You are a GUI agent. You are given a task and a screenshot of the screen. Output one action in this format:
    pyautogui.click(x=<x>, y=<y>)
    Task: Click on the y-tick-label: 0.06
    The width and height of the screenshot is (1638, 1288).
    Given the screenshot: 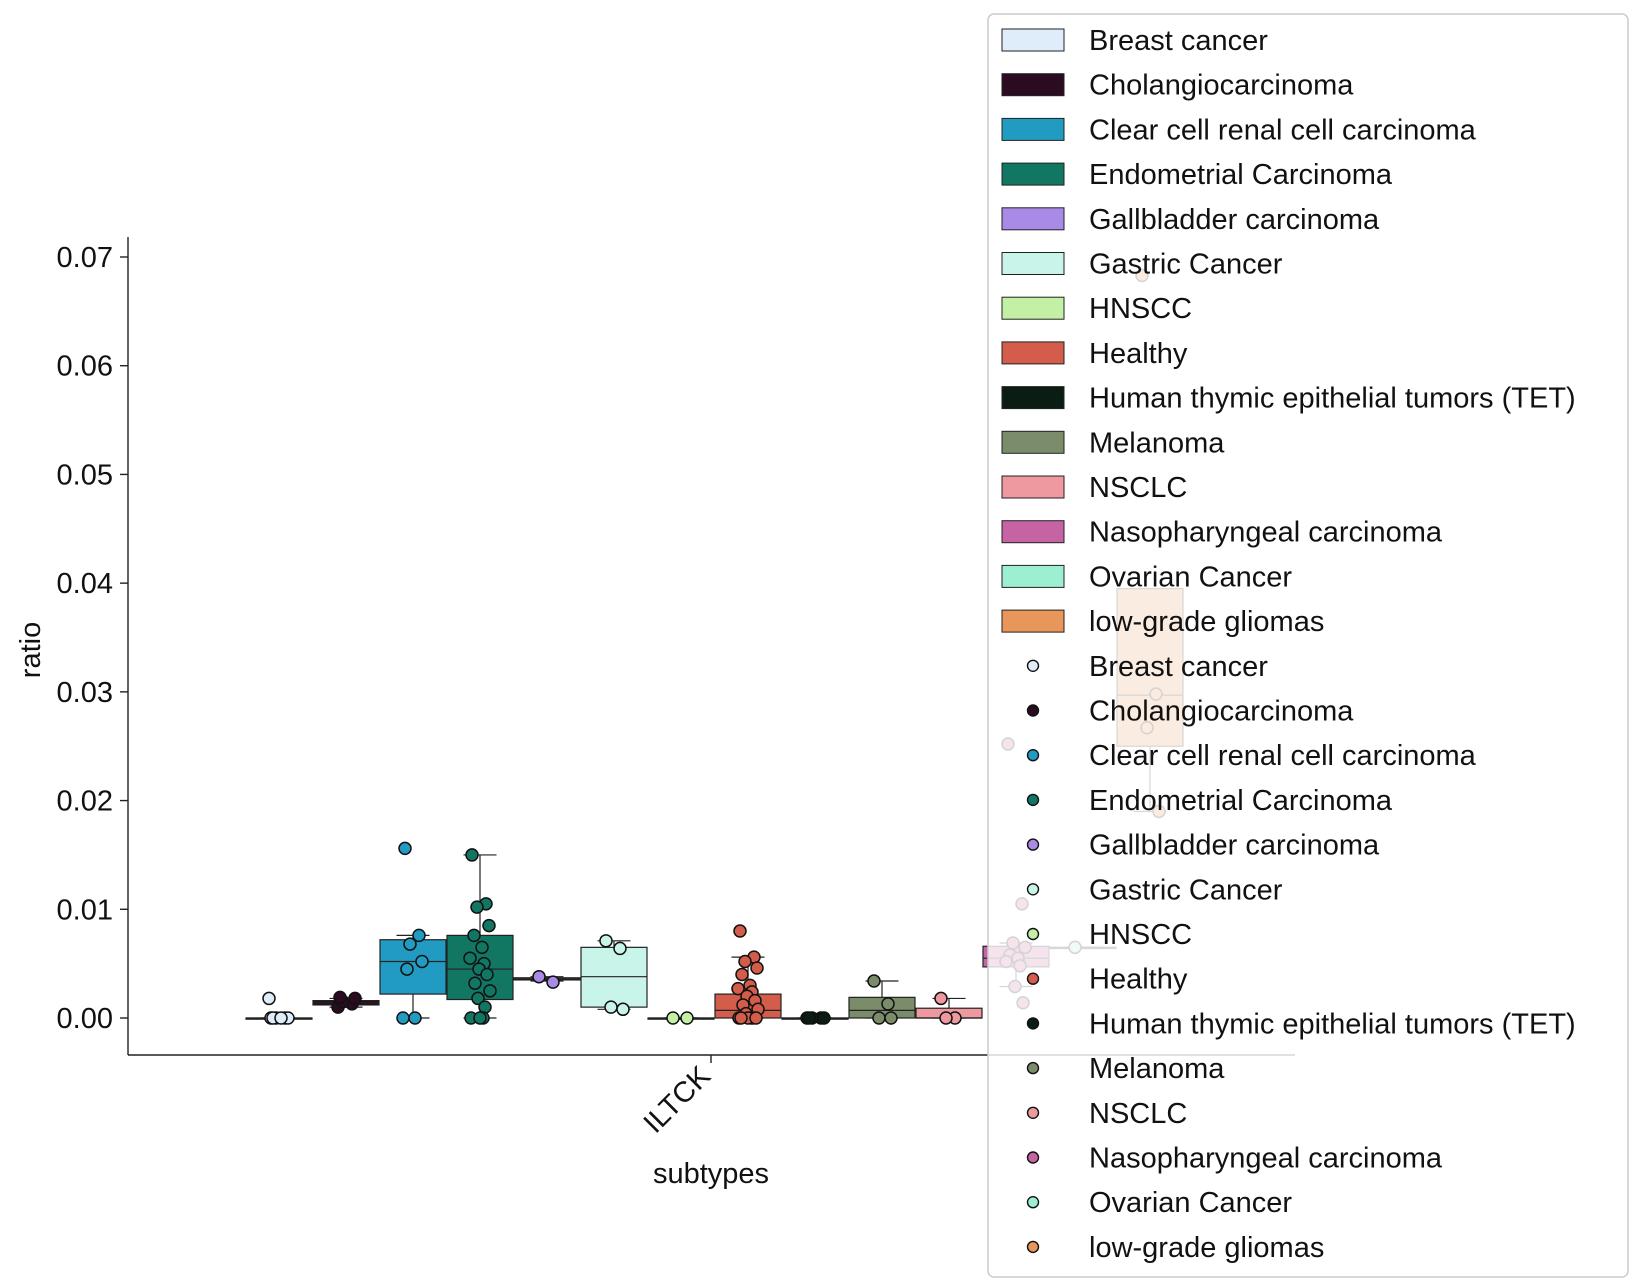 What is the action you would take?
    pyautogui.click(x=85, y=367)
    